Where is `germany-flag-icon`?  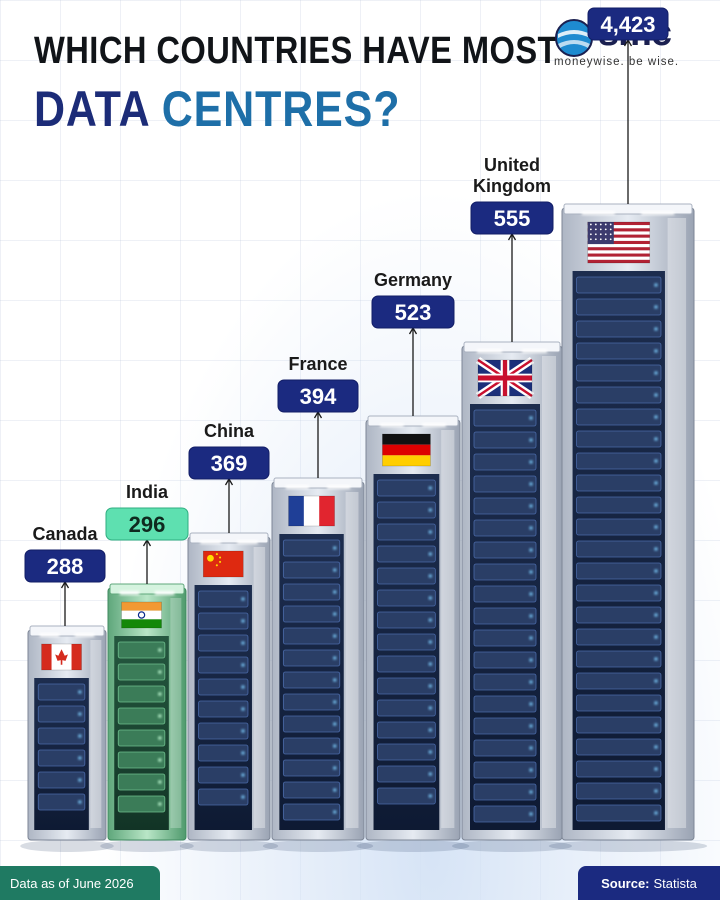 germany-flag-icon is located at coordinates (406, 450).